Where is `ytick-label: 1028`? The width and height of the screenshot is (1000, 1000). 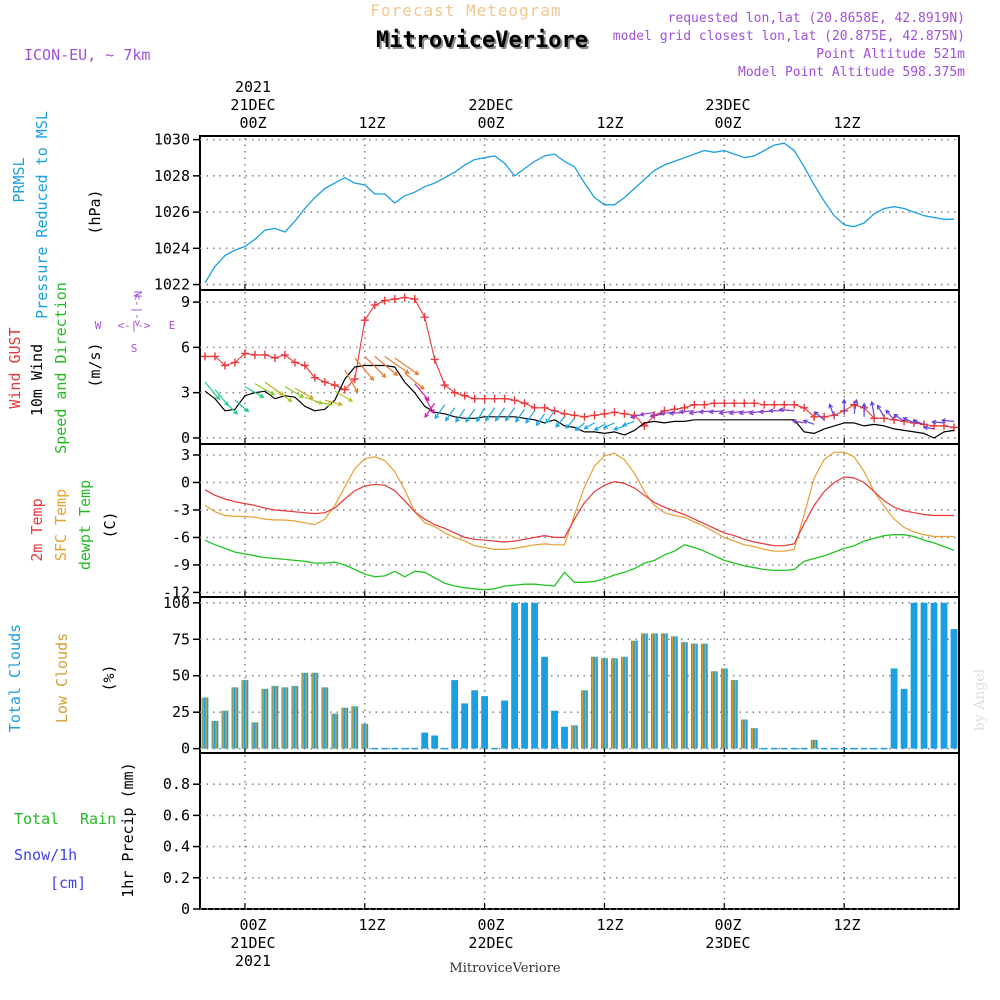 ytick-label: 1028 is located at coordinates (172, 176).